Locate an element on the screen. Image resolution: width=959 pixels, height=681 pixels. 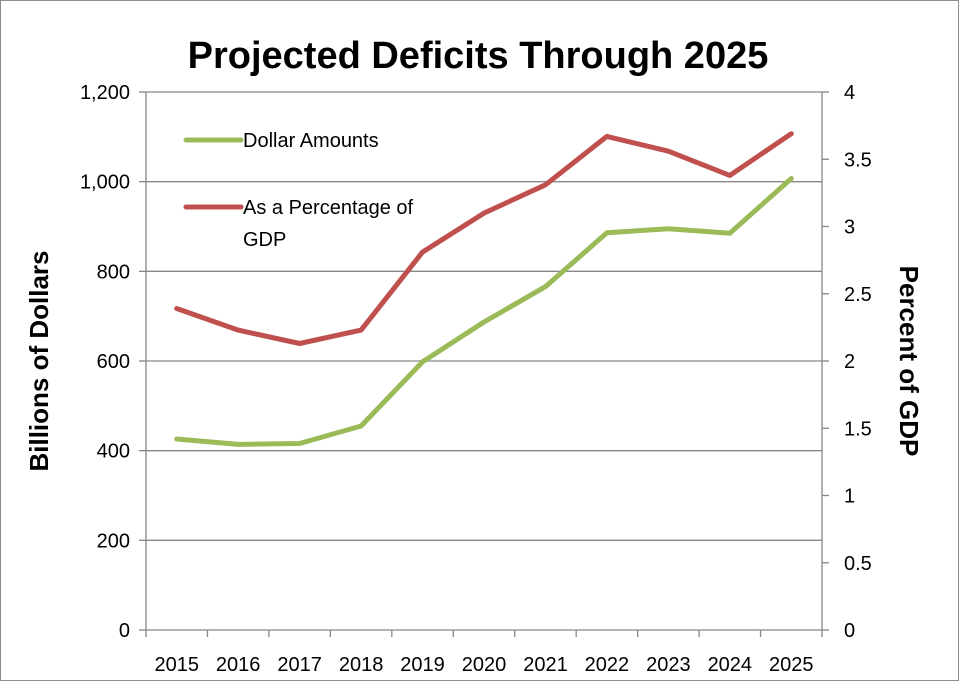
left-tick-label: 200 is located at coordinates (113, 541).